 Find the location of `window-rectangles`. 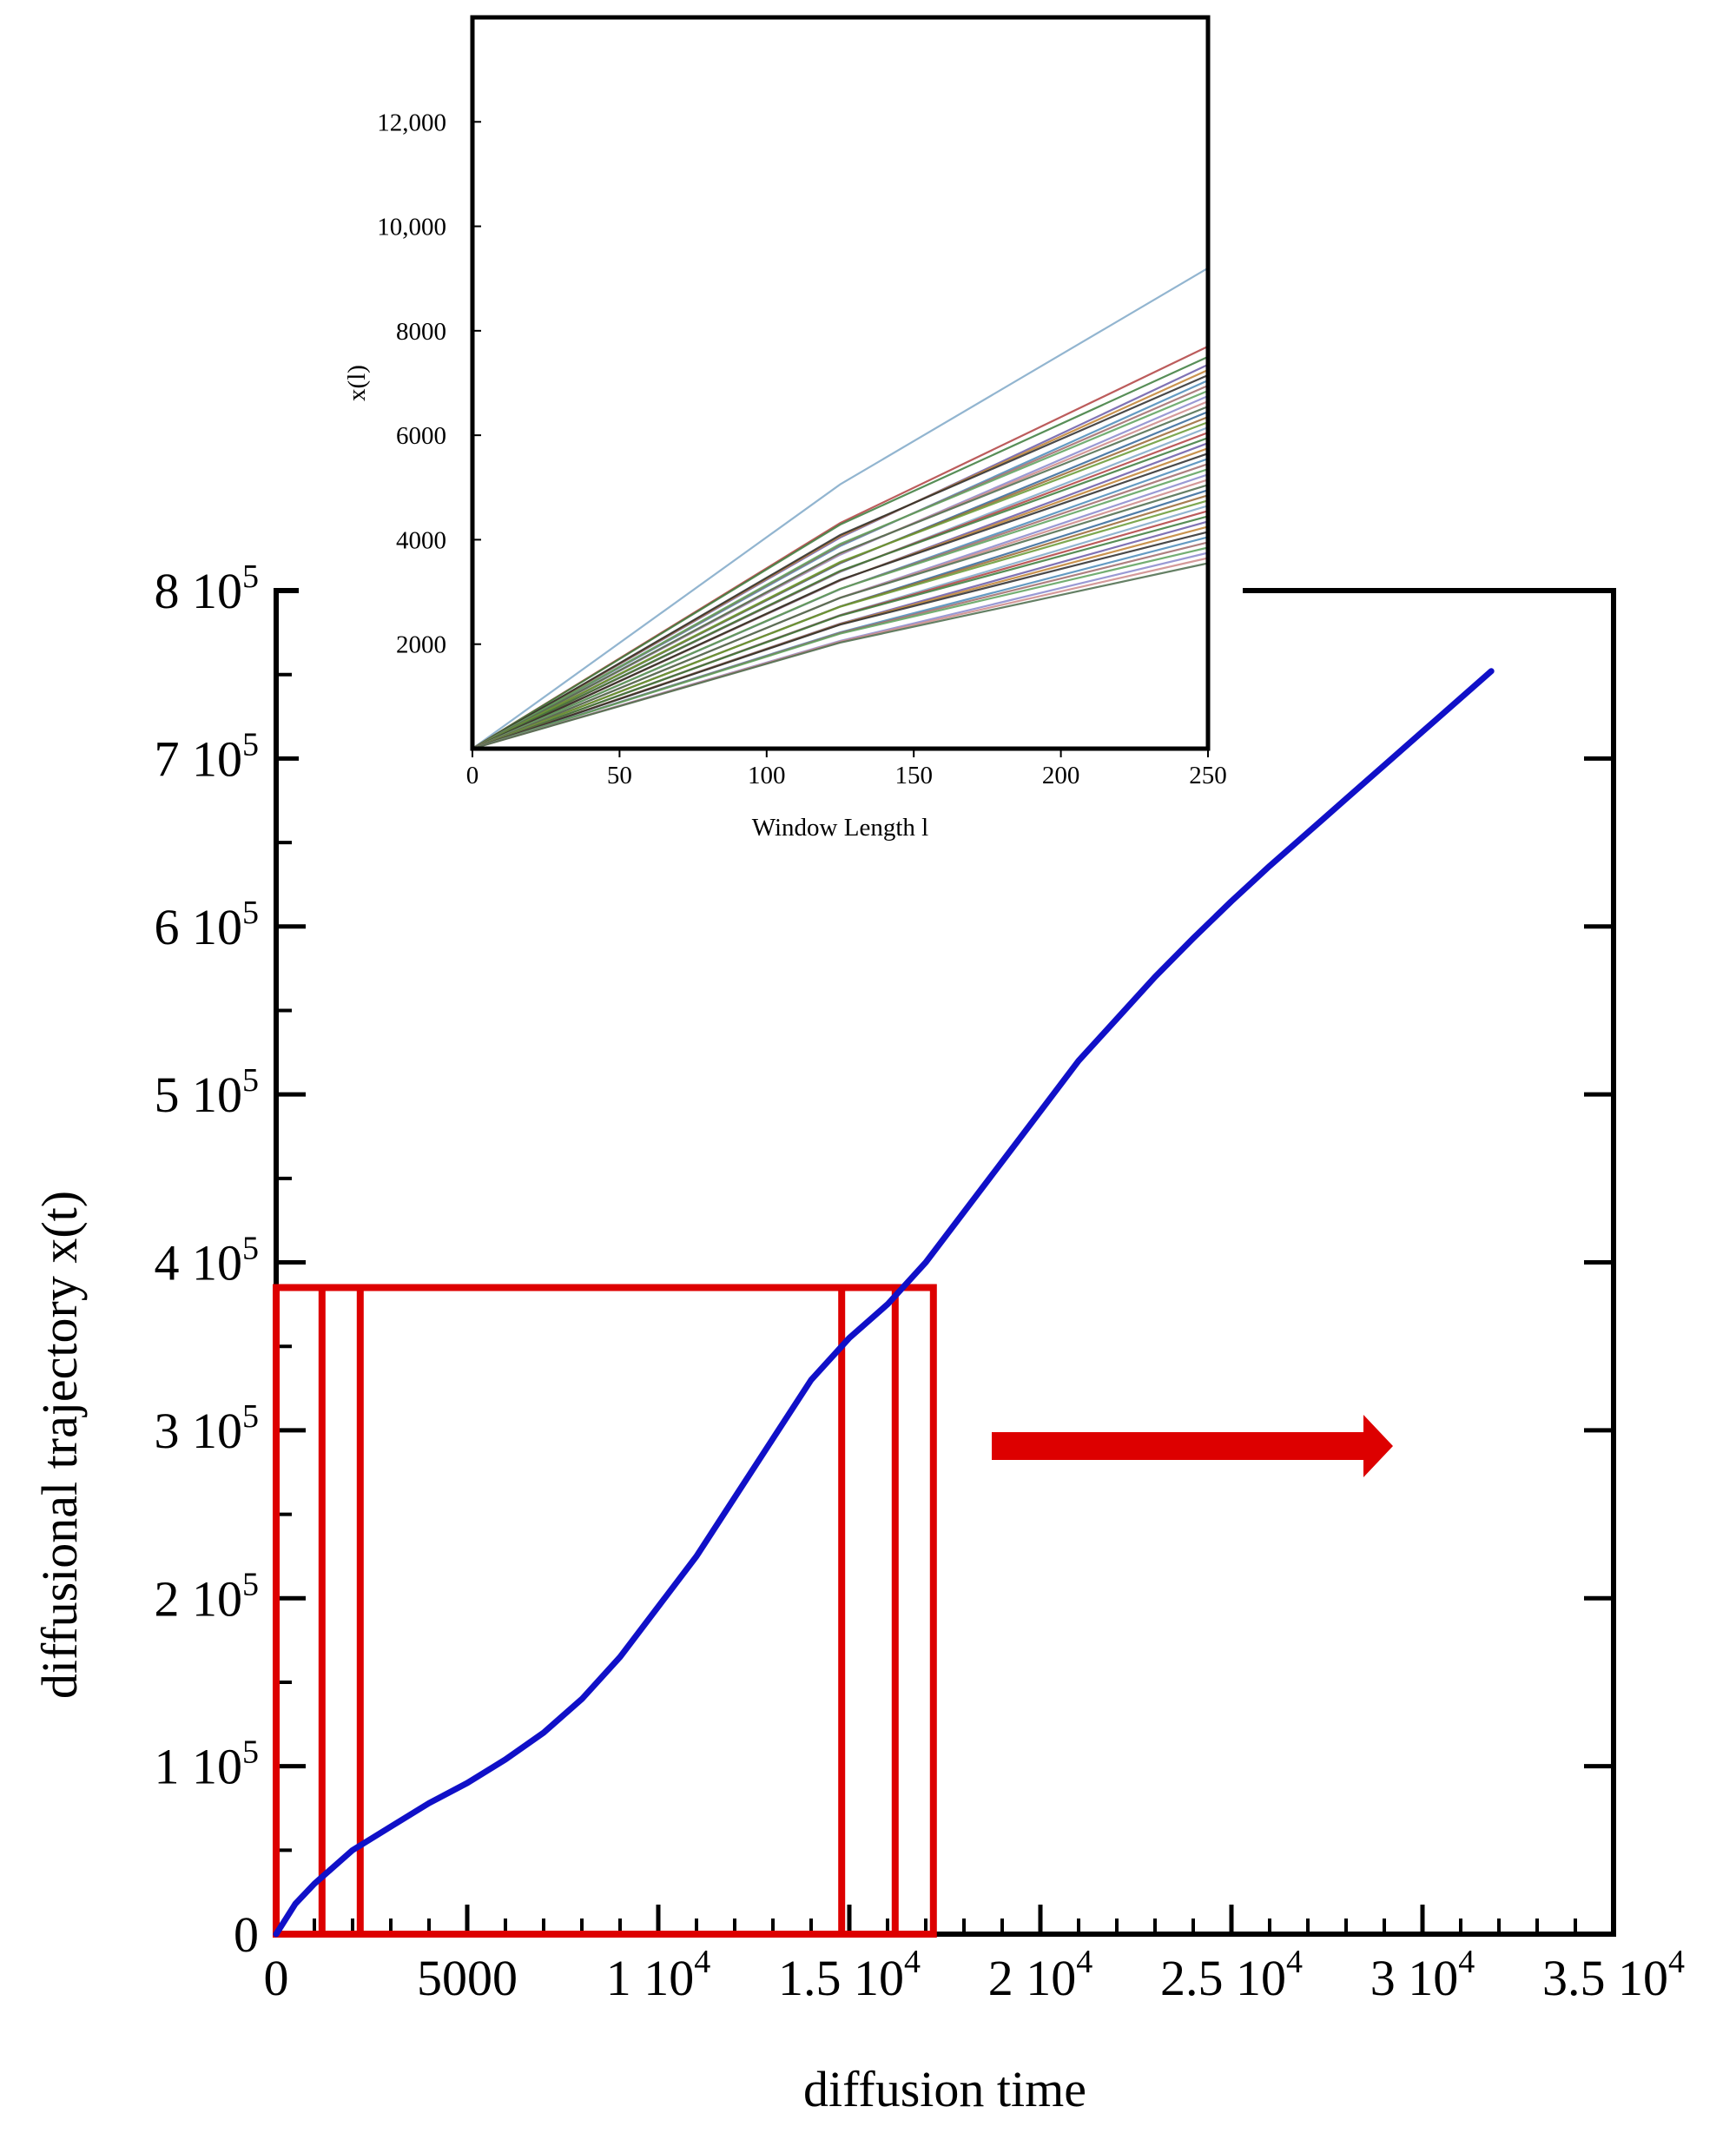

window-rectangles is located at coordinates (605, 1611).